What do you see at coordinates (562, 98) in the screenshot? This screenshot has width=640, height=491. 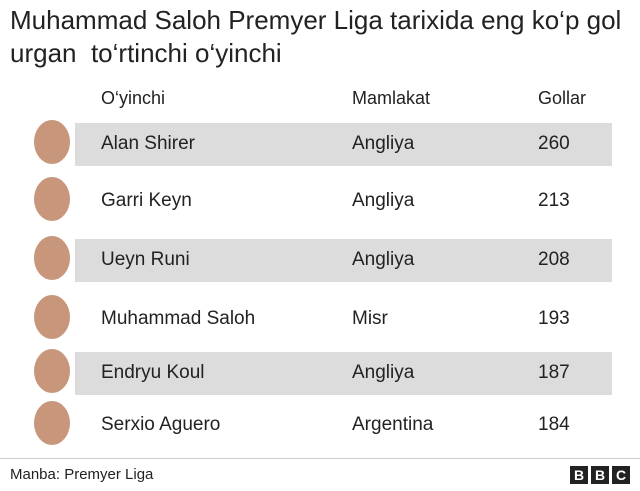 I see `column-header: Gollar` at bounding box center [562, 98].